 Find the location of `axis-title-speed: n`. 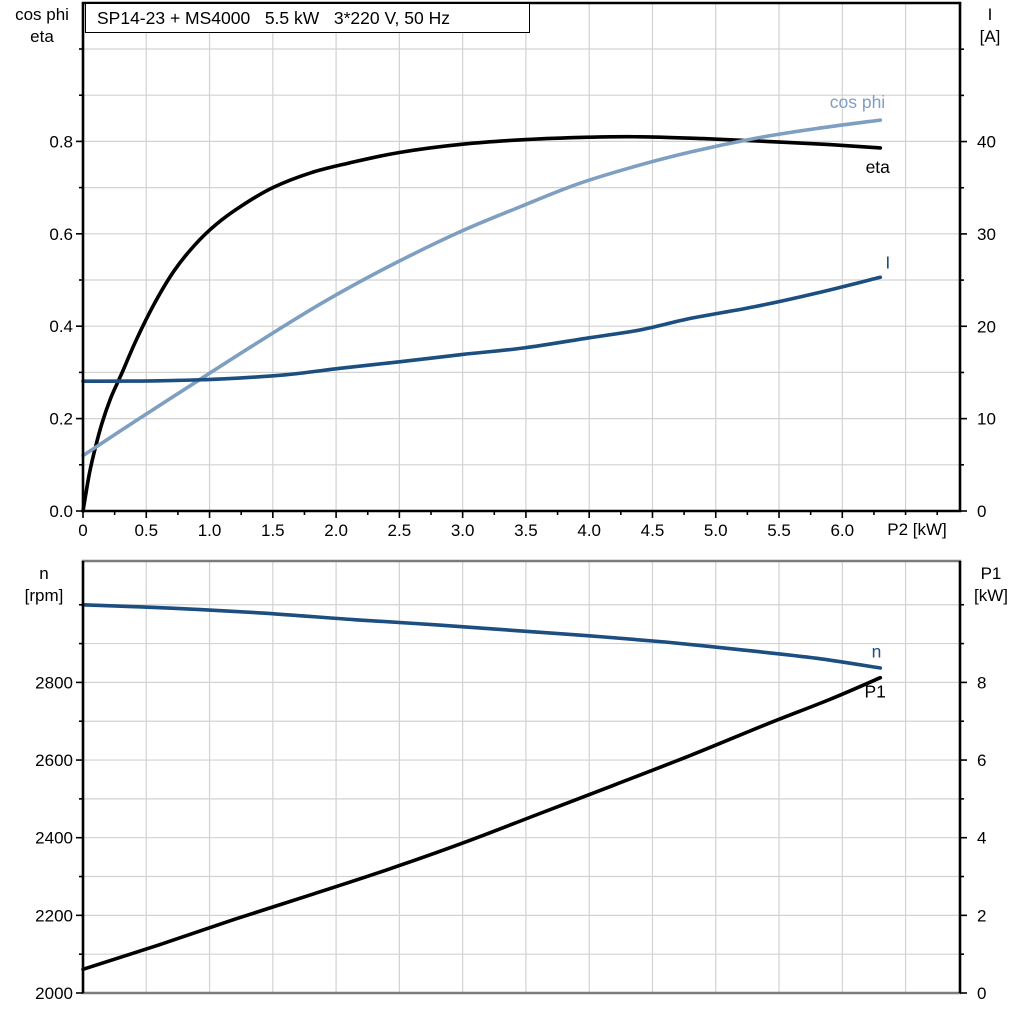

axis-title-speed: n is located at coordinates (44, 573).